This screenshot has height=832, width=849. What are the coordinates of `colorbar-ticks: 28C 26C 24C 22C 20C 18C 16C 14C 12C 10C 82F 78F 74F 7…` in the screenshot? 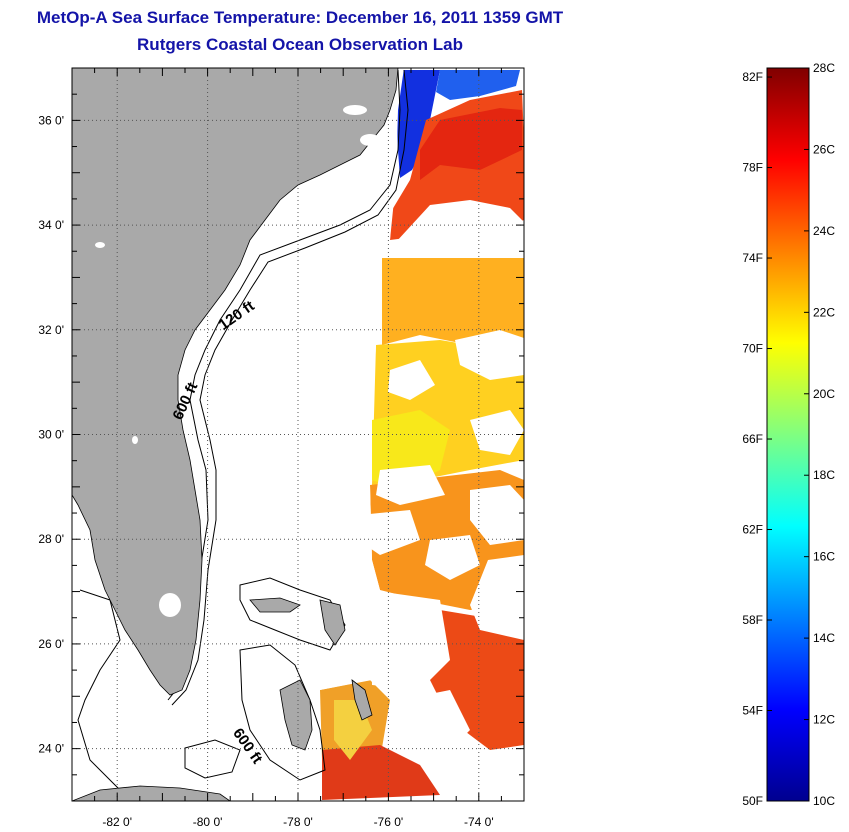 It's located at (788, 434).